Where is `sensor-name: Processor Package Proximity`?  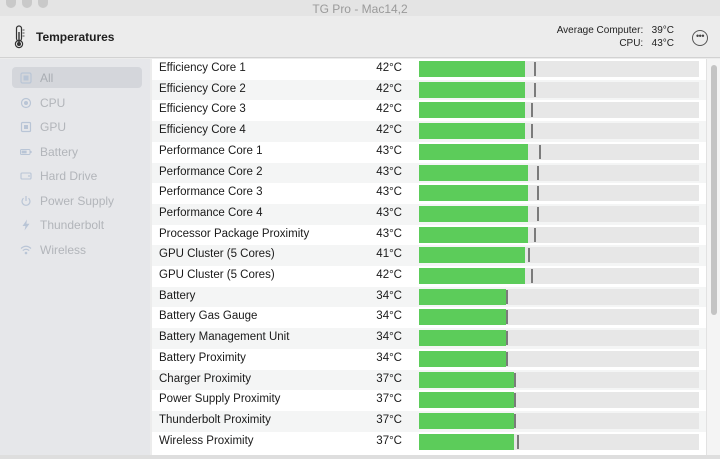
sensor-name: Processor Package Proximity is located at coordinates (234, 233).